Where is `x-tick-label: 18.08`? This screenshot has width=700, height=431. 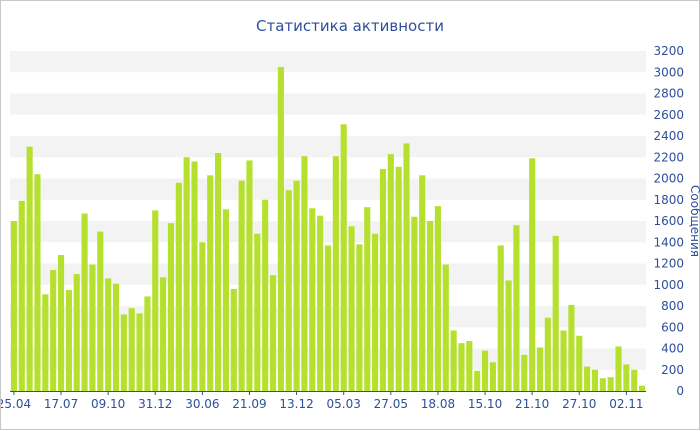
x-tick-label: 18.08 is located at coordinates (438, 404).